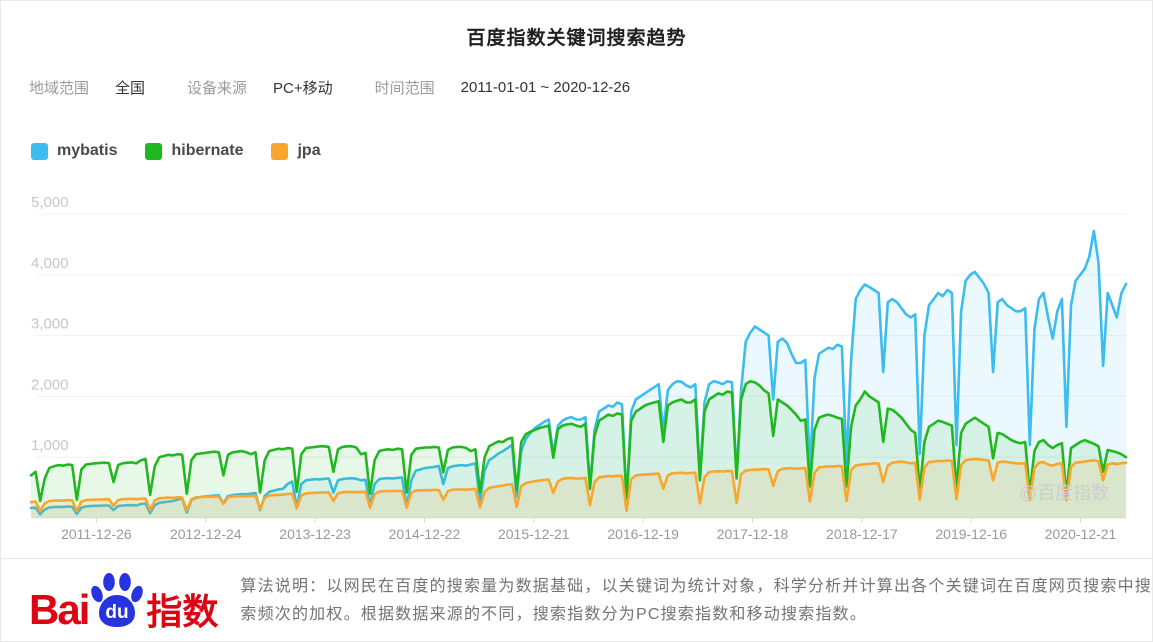  I want to click on svg-text: du, so click(117, 612).